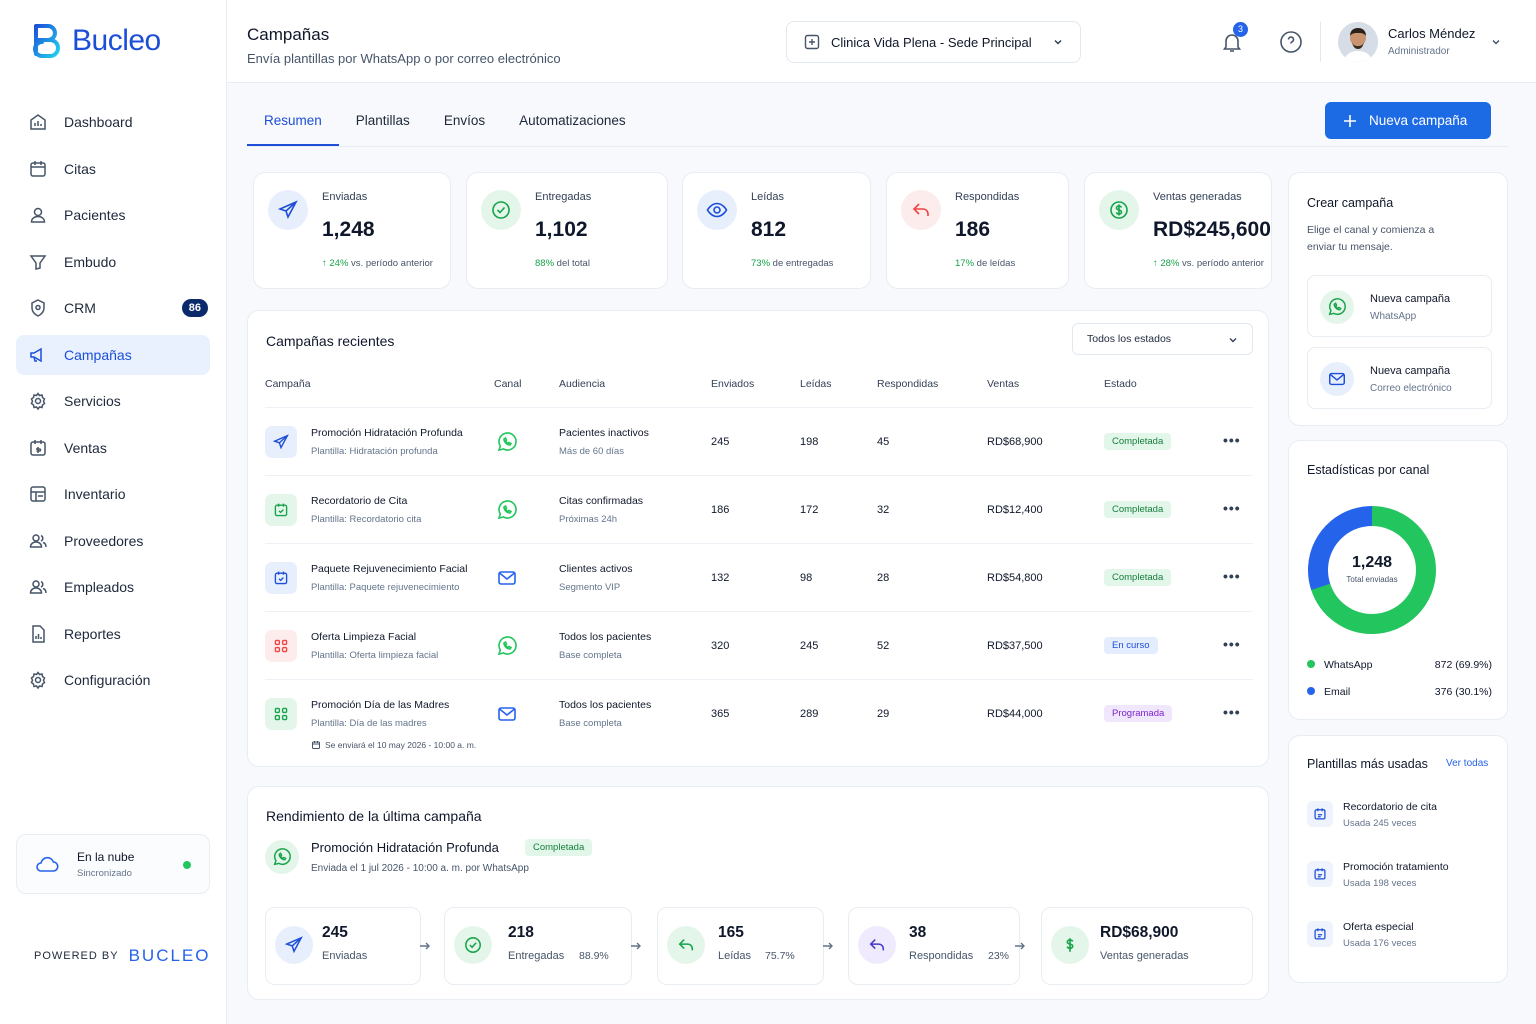  What do you see at coordinates (1120, 384) in the screenshot?
I see `col-header-estado: Estado` at bounding box center [1120, 384].